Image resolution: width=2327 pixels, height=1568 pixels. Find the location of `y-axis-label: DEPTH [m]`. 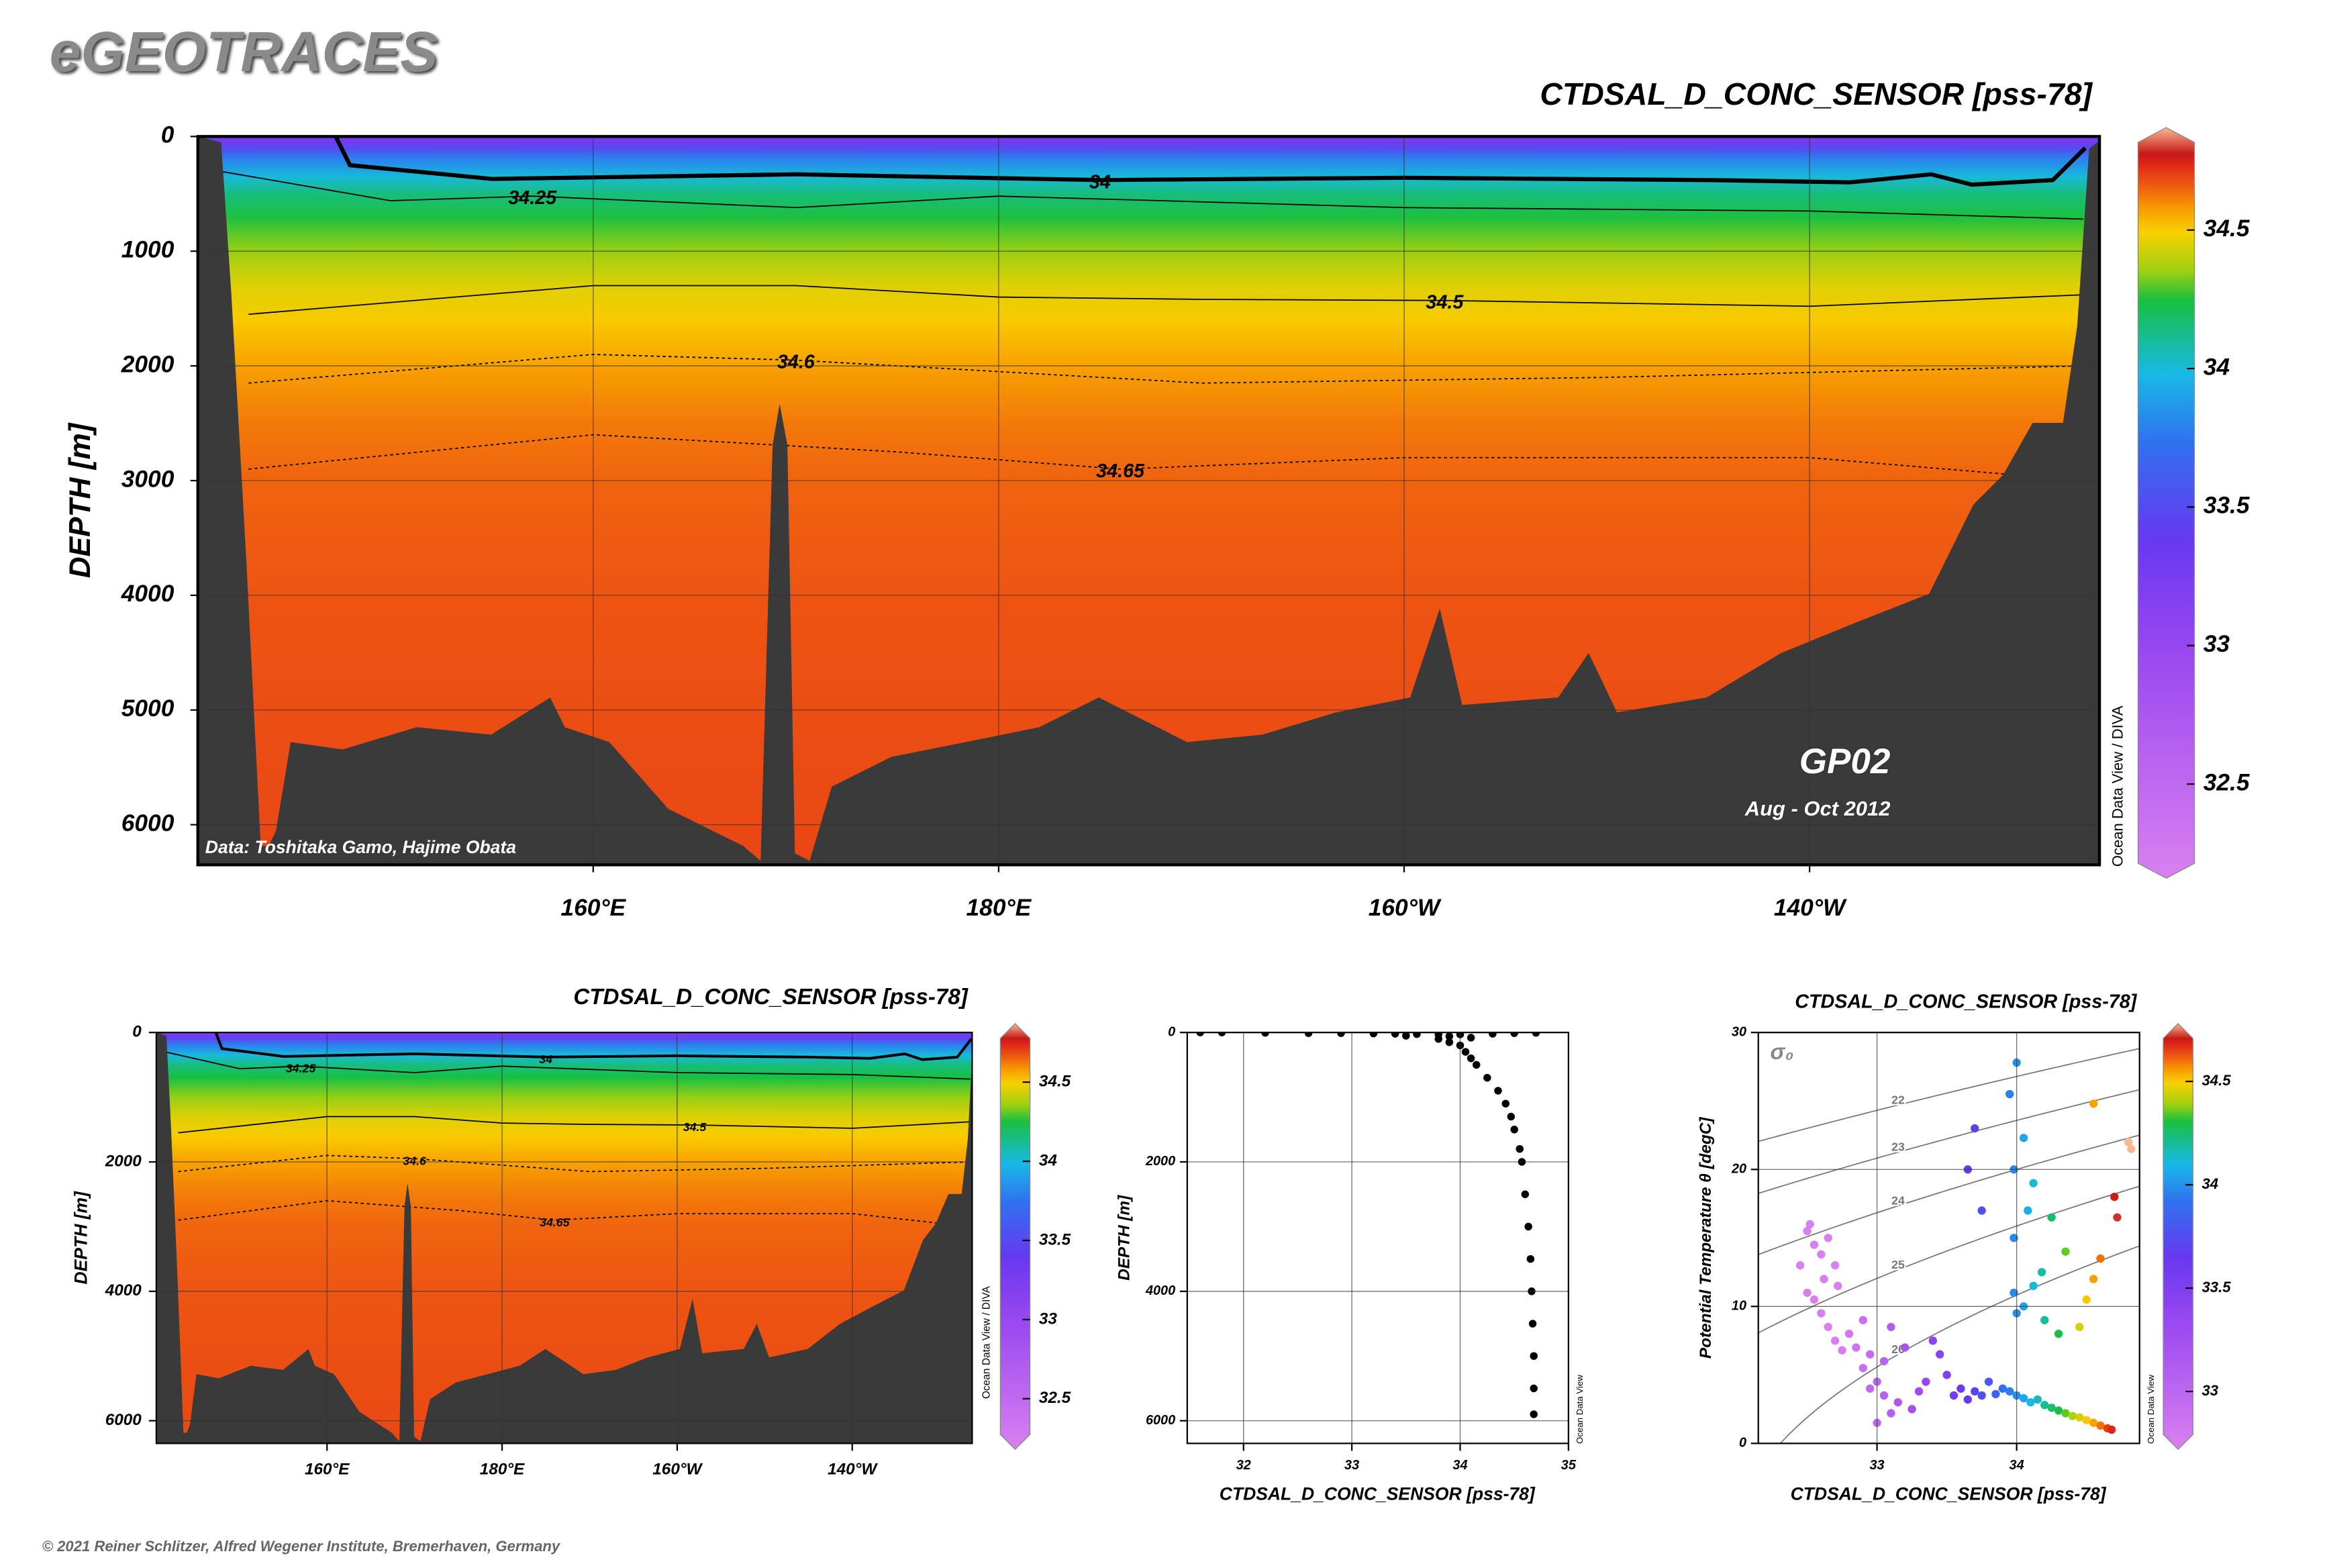

y-axis-label: DEPTH [m] is located at coordinates (80, 1238).